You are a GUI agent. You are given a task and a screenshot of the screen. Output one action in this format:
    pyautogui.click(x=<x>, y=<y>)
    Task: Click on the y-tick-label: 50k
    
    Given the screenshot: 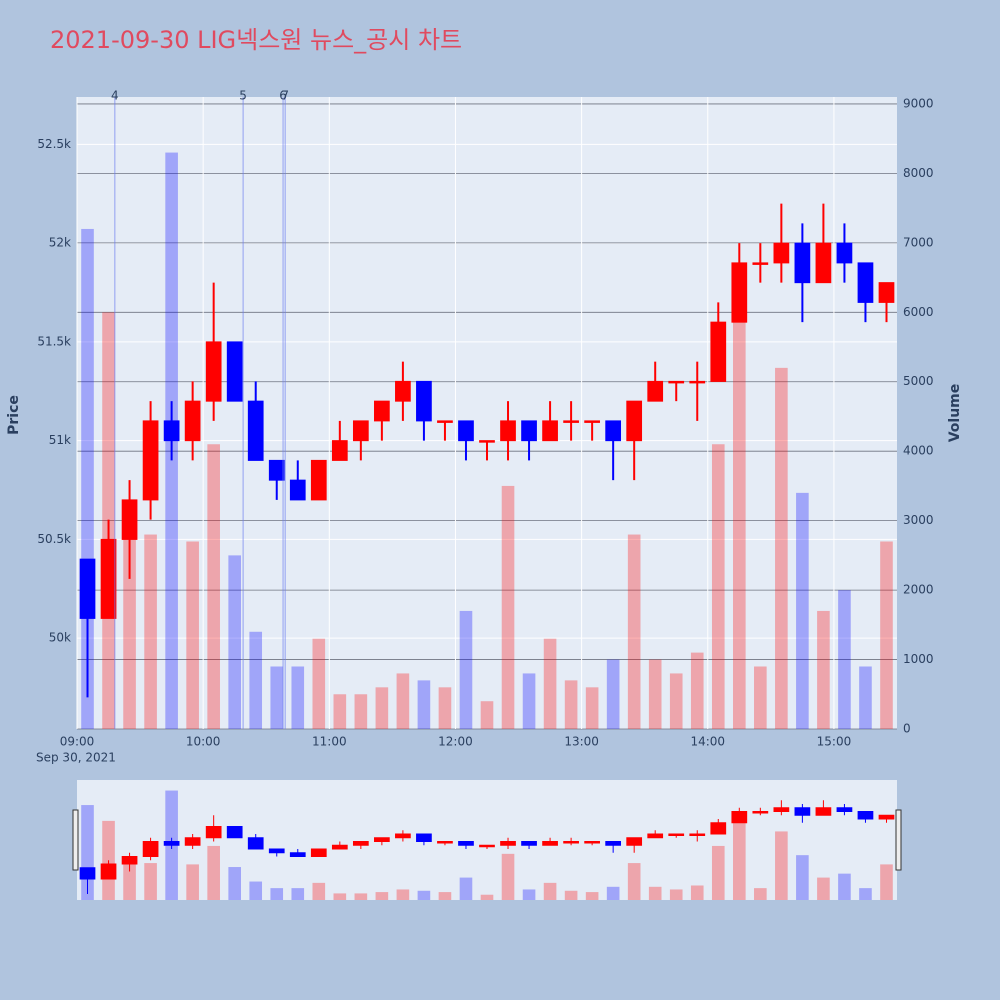 What is the action you would take?
    pyautogui.click(x=60, y=638)
    